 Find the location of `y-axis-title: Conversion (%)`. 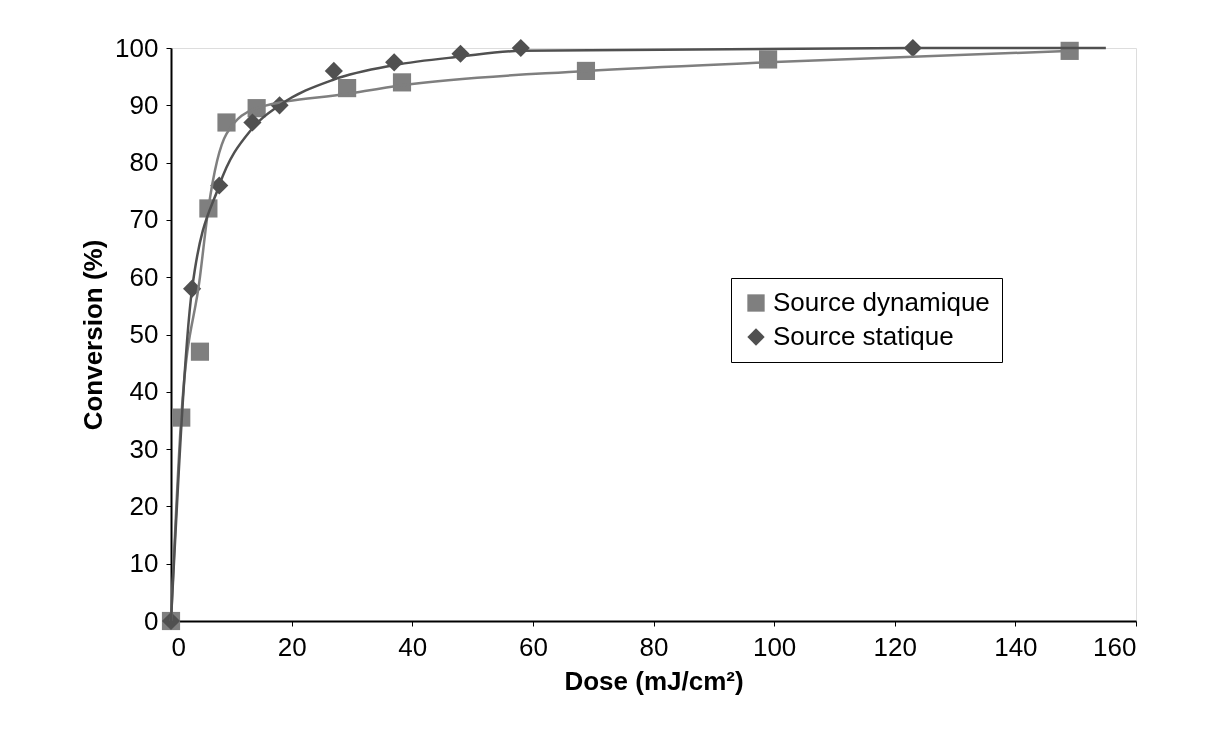

y-axis-title: Conversion (%) is located at coordinates (93, 335).